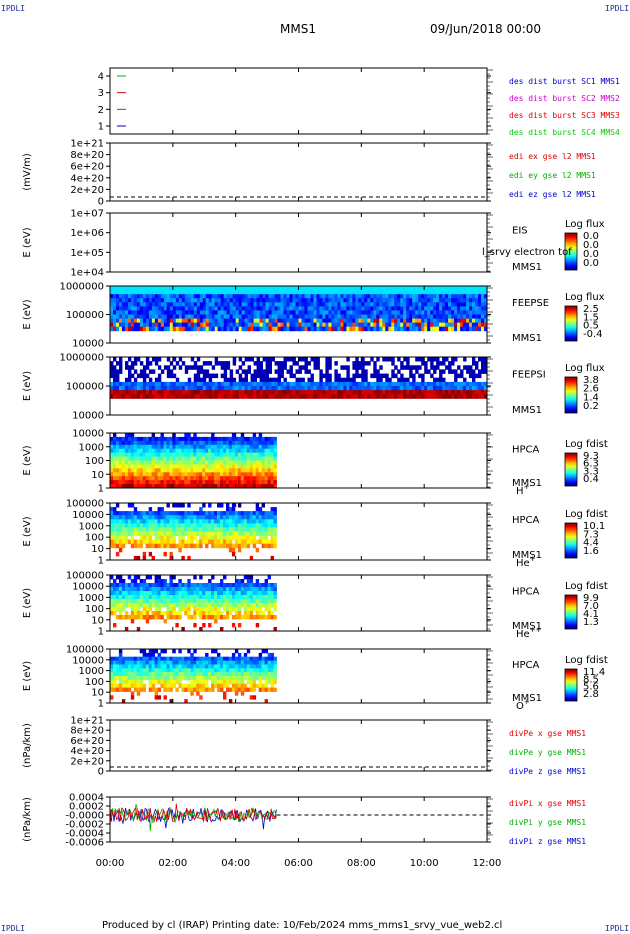  What do you see at coordinates (591, 263) in the screenshot?
I see `colorbar-label: 0.0` at bounding box center [591, 263].